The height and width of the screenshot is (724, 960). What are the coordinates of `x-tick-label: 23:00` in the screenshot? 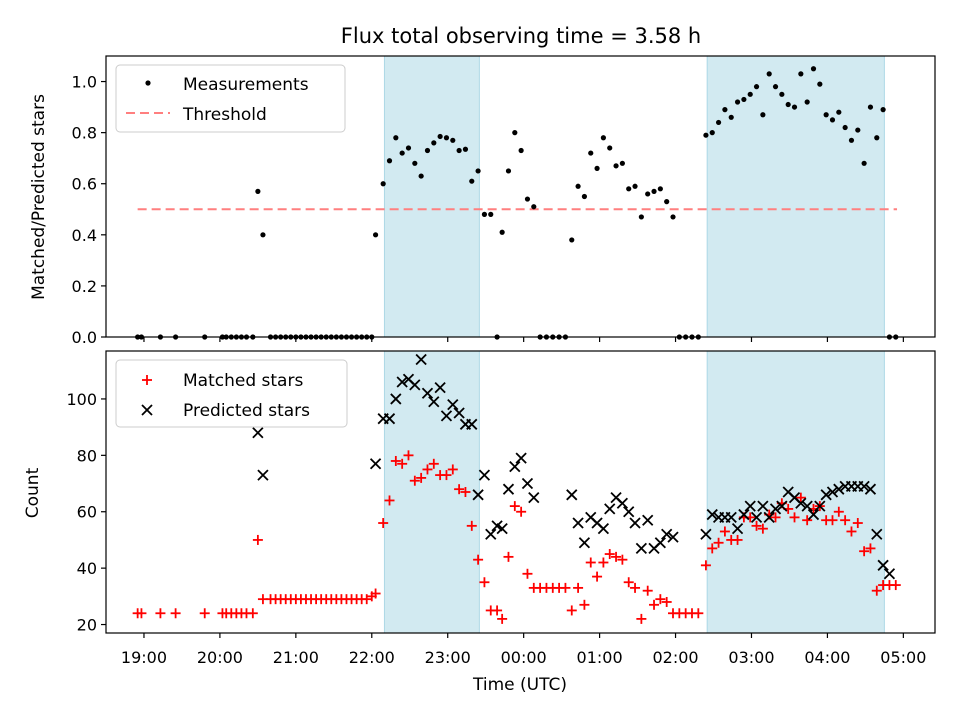 It's located at (448, 657).